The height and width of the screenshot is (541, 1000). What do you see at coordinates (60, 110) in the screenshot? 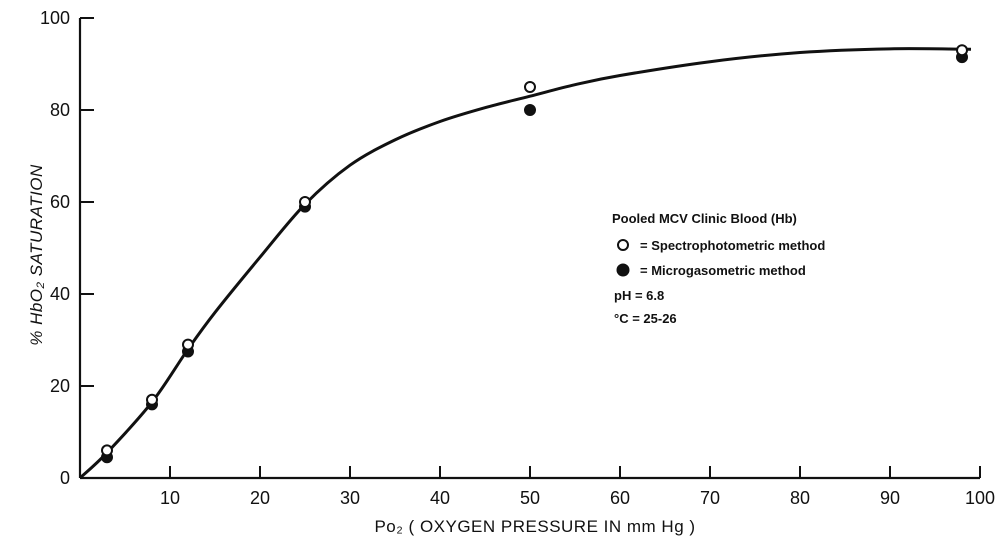
I see `y-tick-label: 80` at bounding box center [60, 110].